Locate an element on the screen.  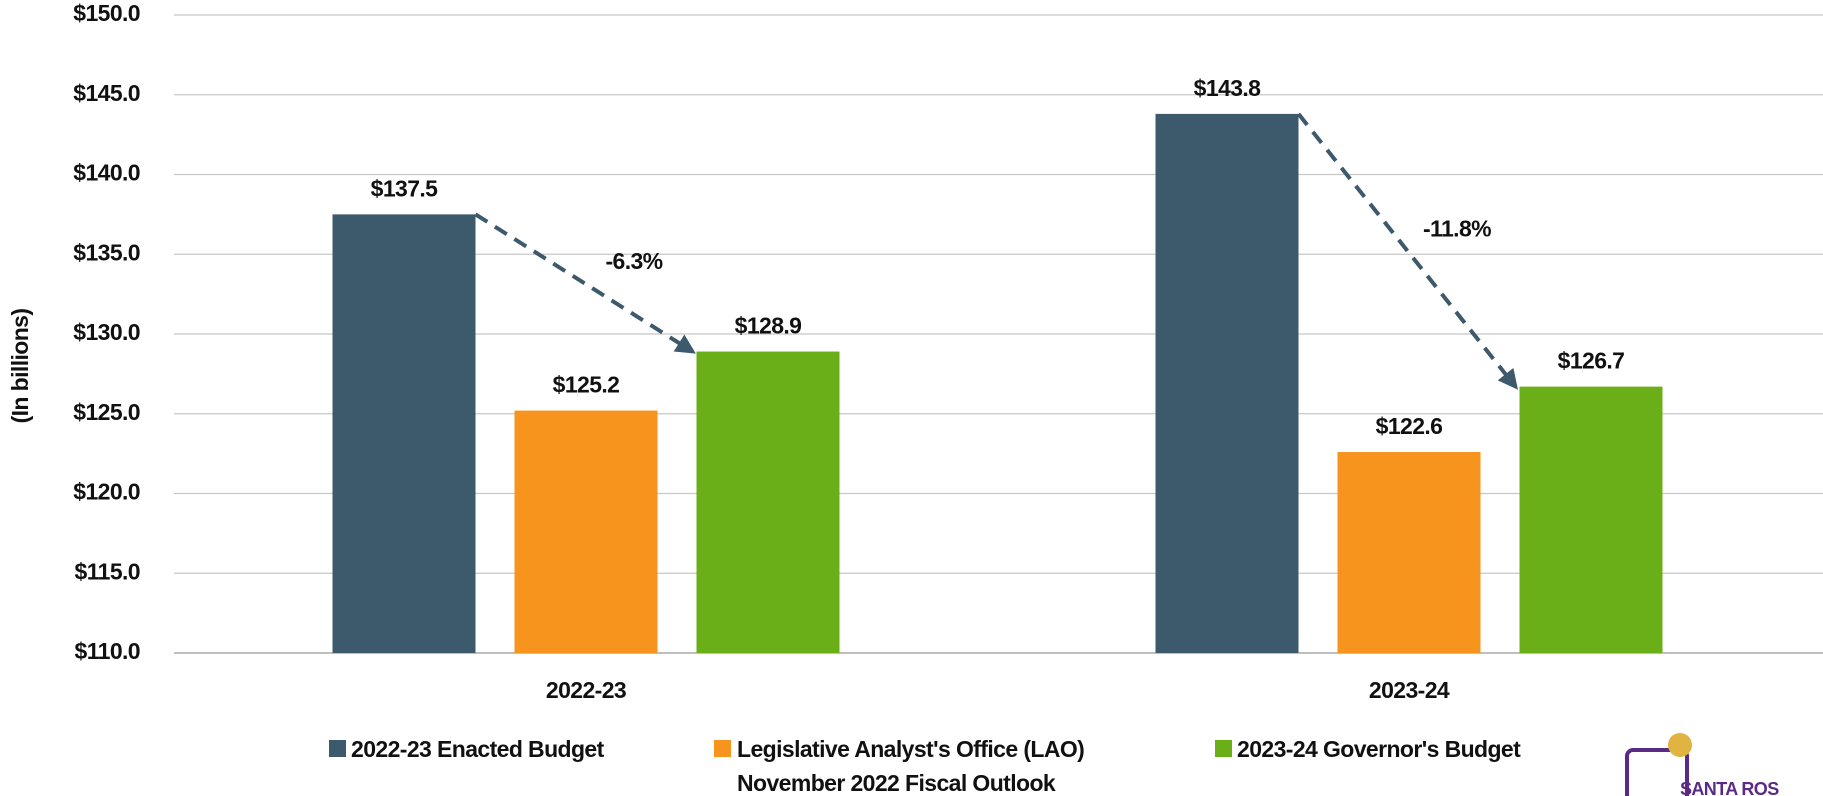
value-label: $125.2 is located at coordinates (586, 385).